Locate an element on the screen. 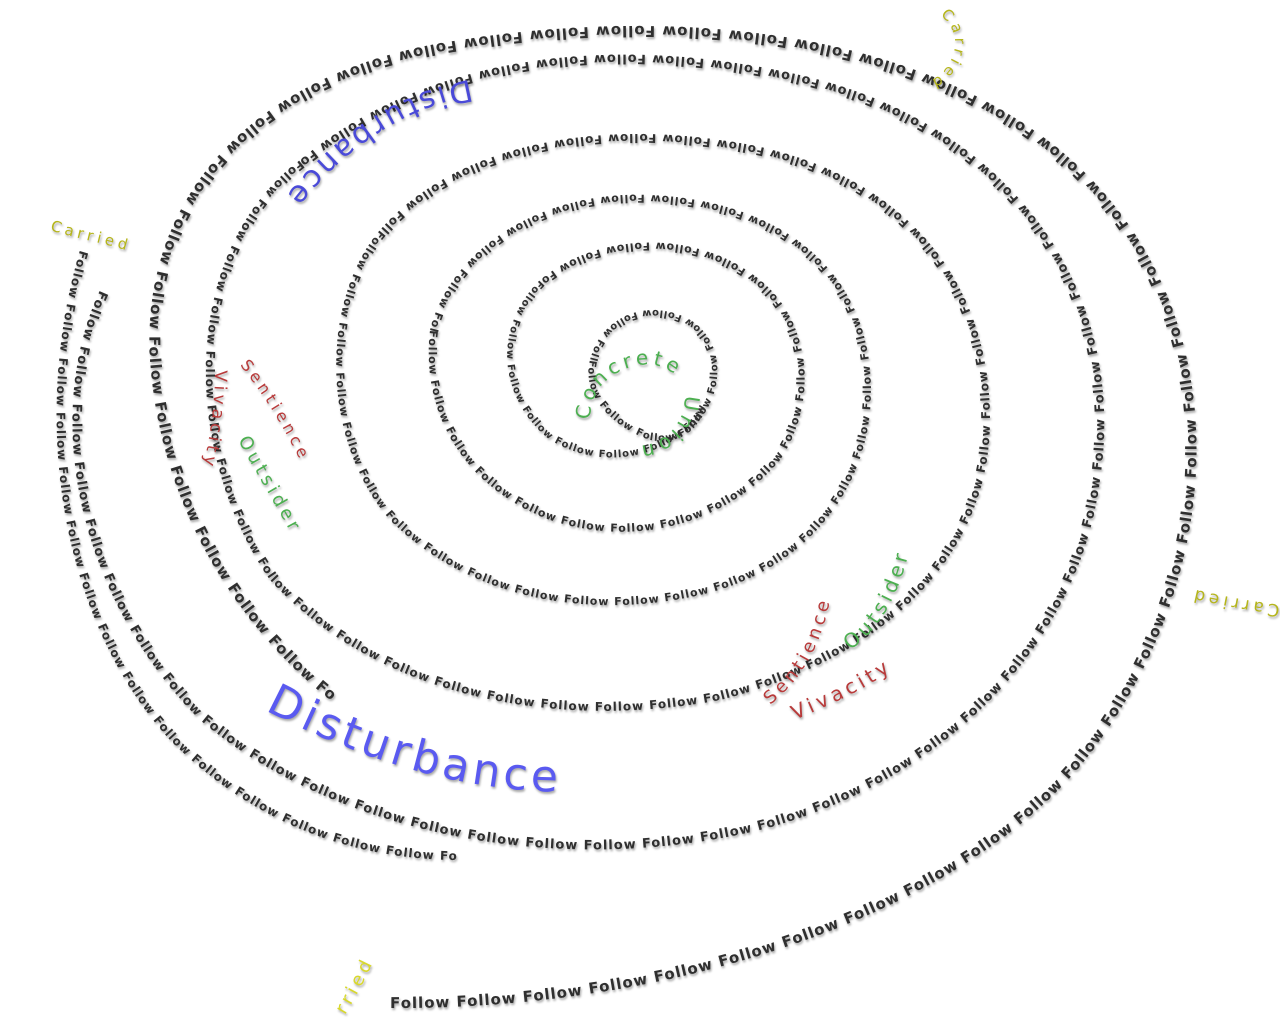 This screenshot has width=1280, height=1024. word-union: Union is located at coordinates (670, 429).